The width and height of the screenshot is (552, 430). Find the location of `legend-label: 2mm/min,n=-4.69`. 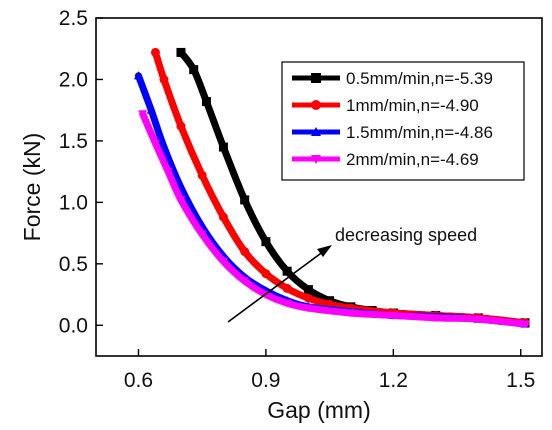

legend-label: 2mm/min,n=-4.69 is located at coordinates (412, 159).